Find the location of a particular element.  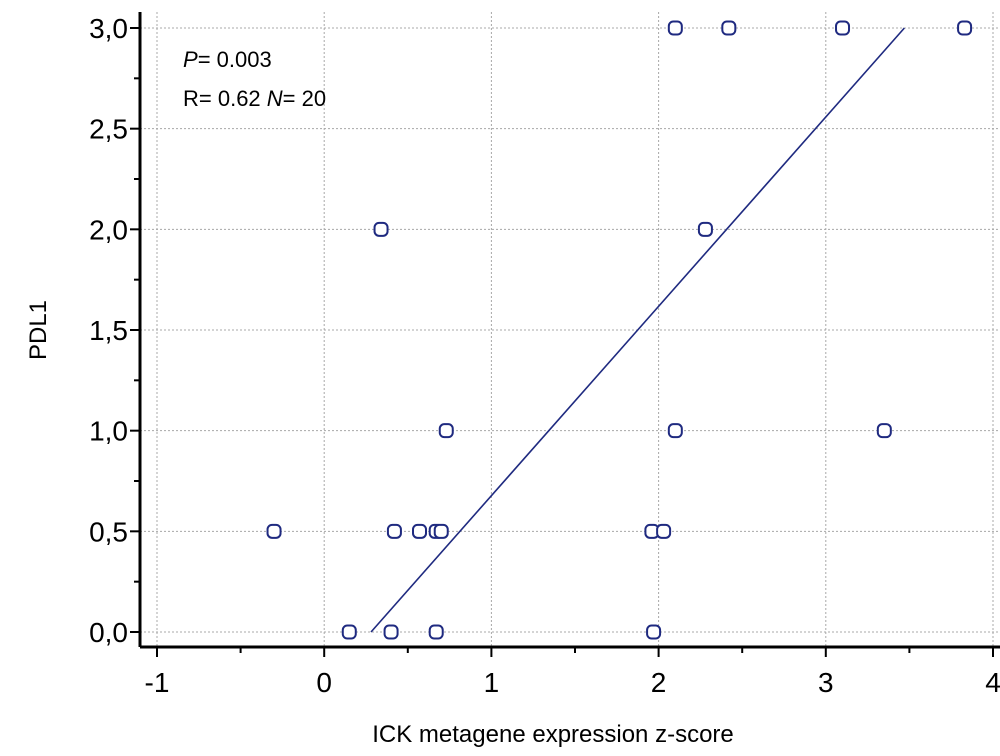

p-value-annotation: P= 0.003 is located at coordinates (227, 59).